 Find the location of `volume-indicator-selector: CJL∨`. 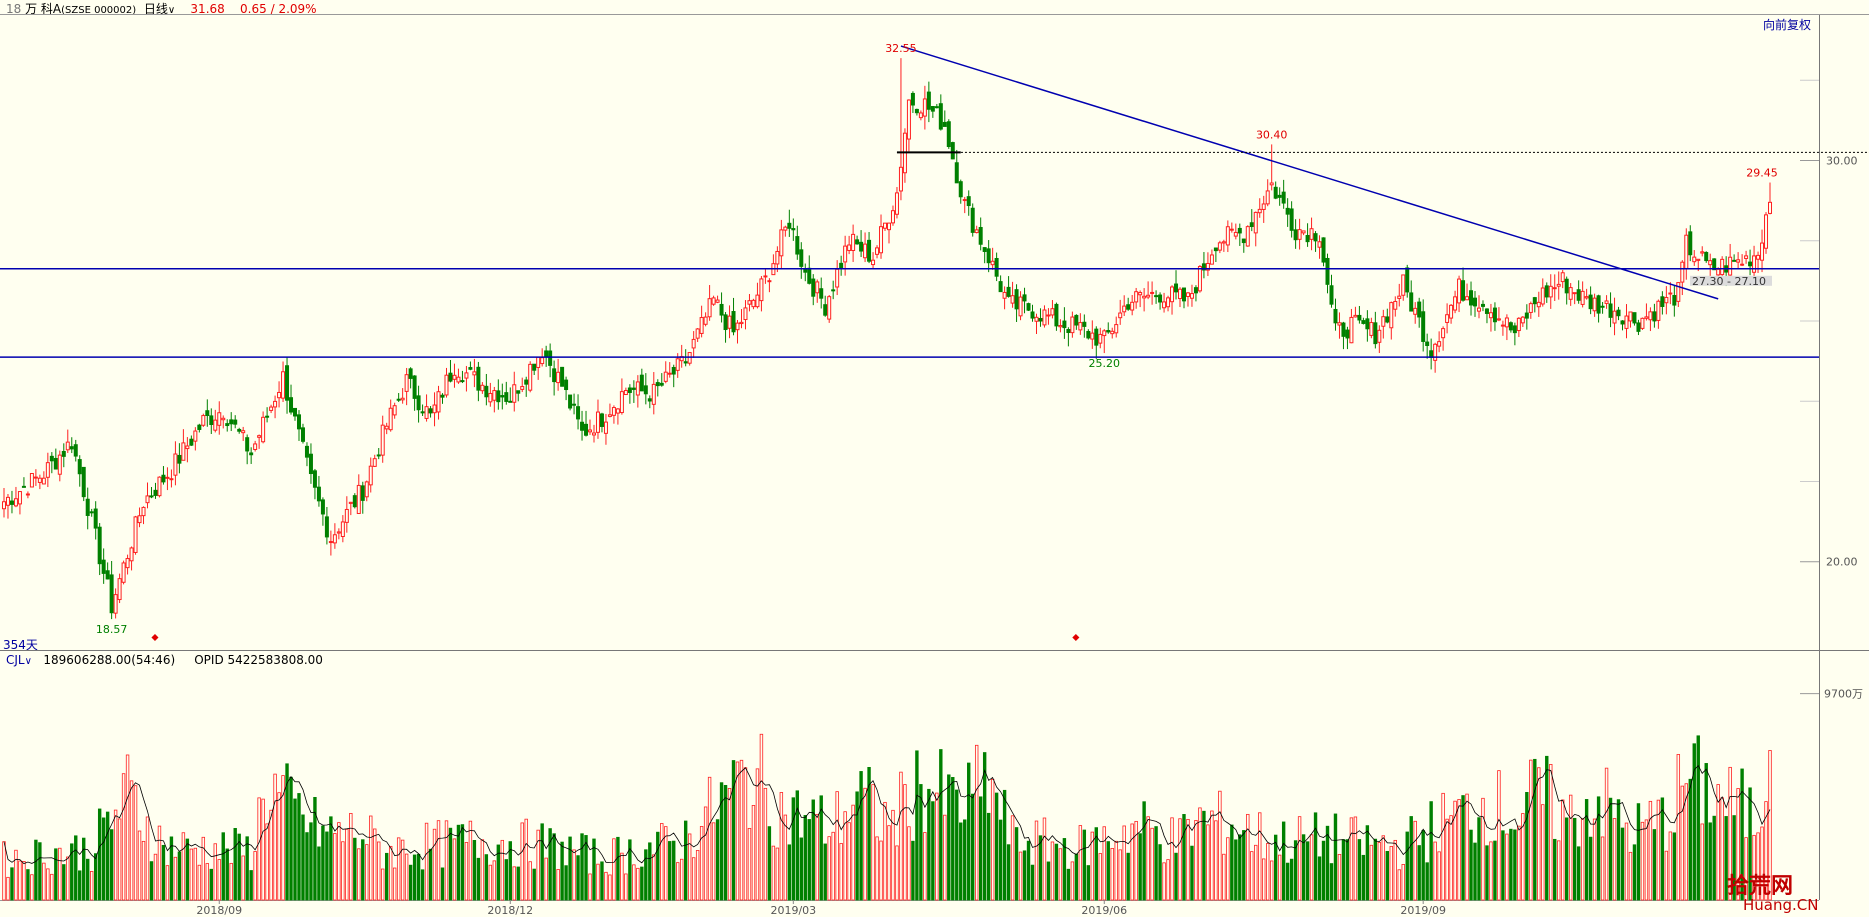

volume-indicator-selector: CJL∨ is located at coordinates (19, 660).